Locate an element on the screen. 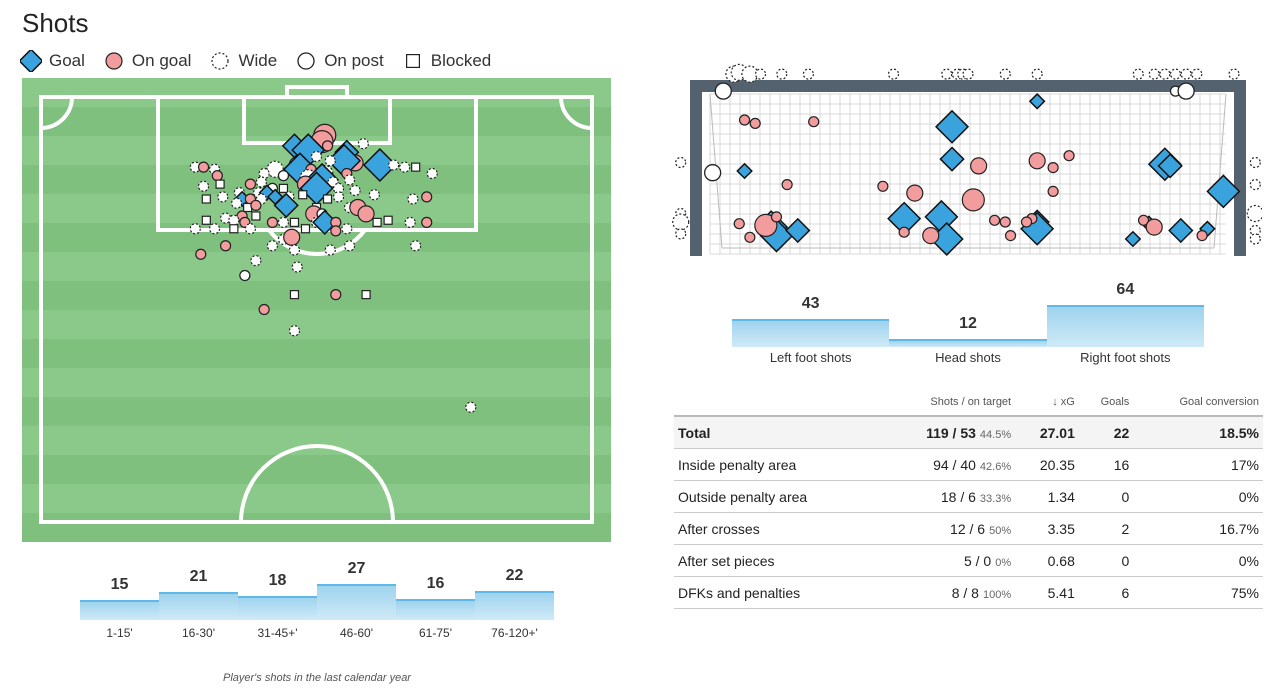 Image resolution: width=1285 pixels, height=692 pixels. header-conversion: Goal conversion is located at coordinates (1198, 403).